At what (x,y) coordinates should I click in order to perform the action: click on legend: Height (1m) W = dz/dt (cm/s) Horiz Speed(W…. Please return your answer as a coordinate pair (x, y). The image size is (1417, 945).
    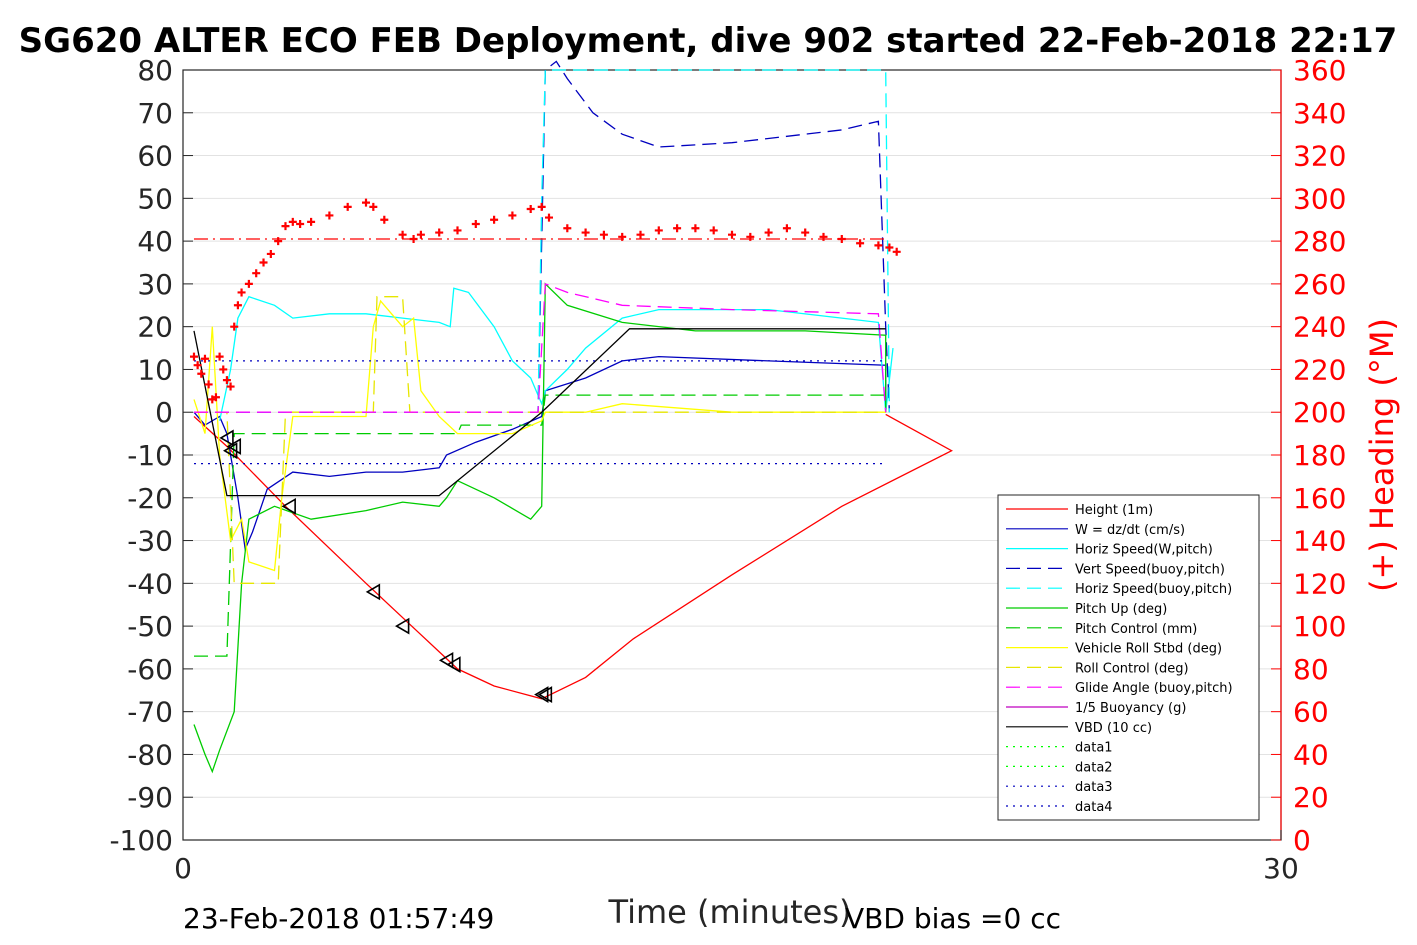
    Looking at the image, I should click on (1128, 657).